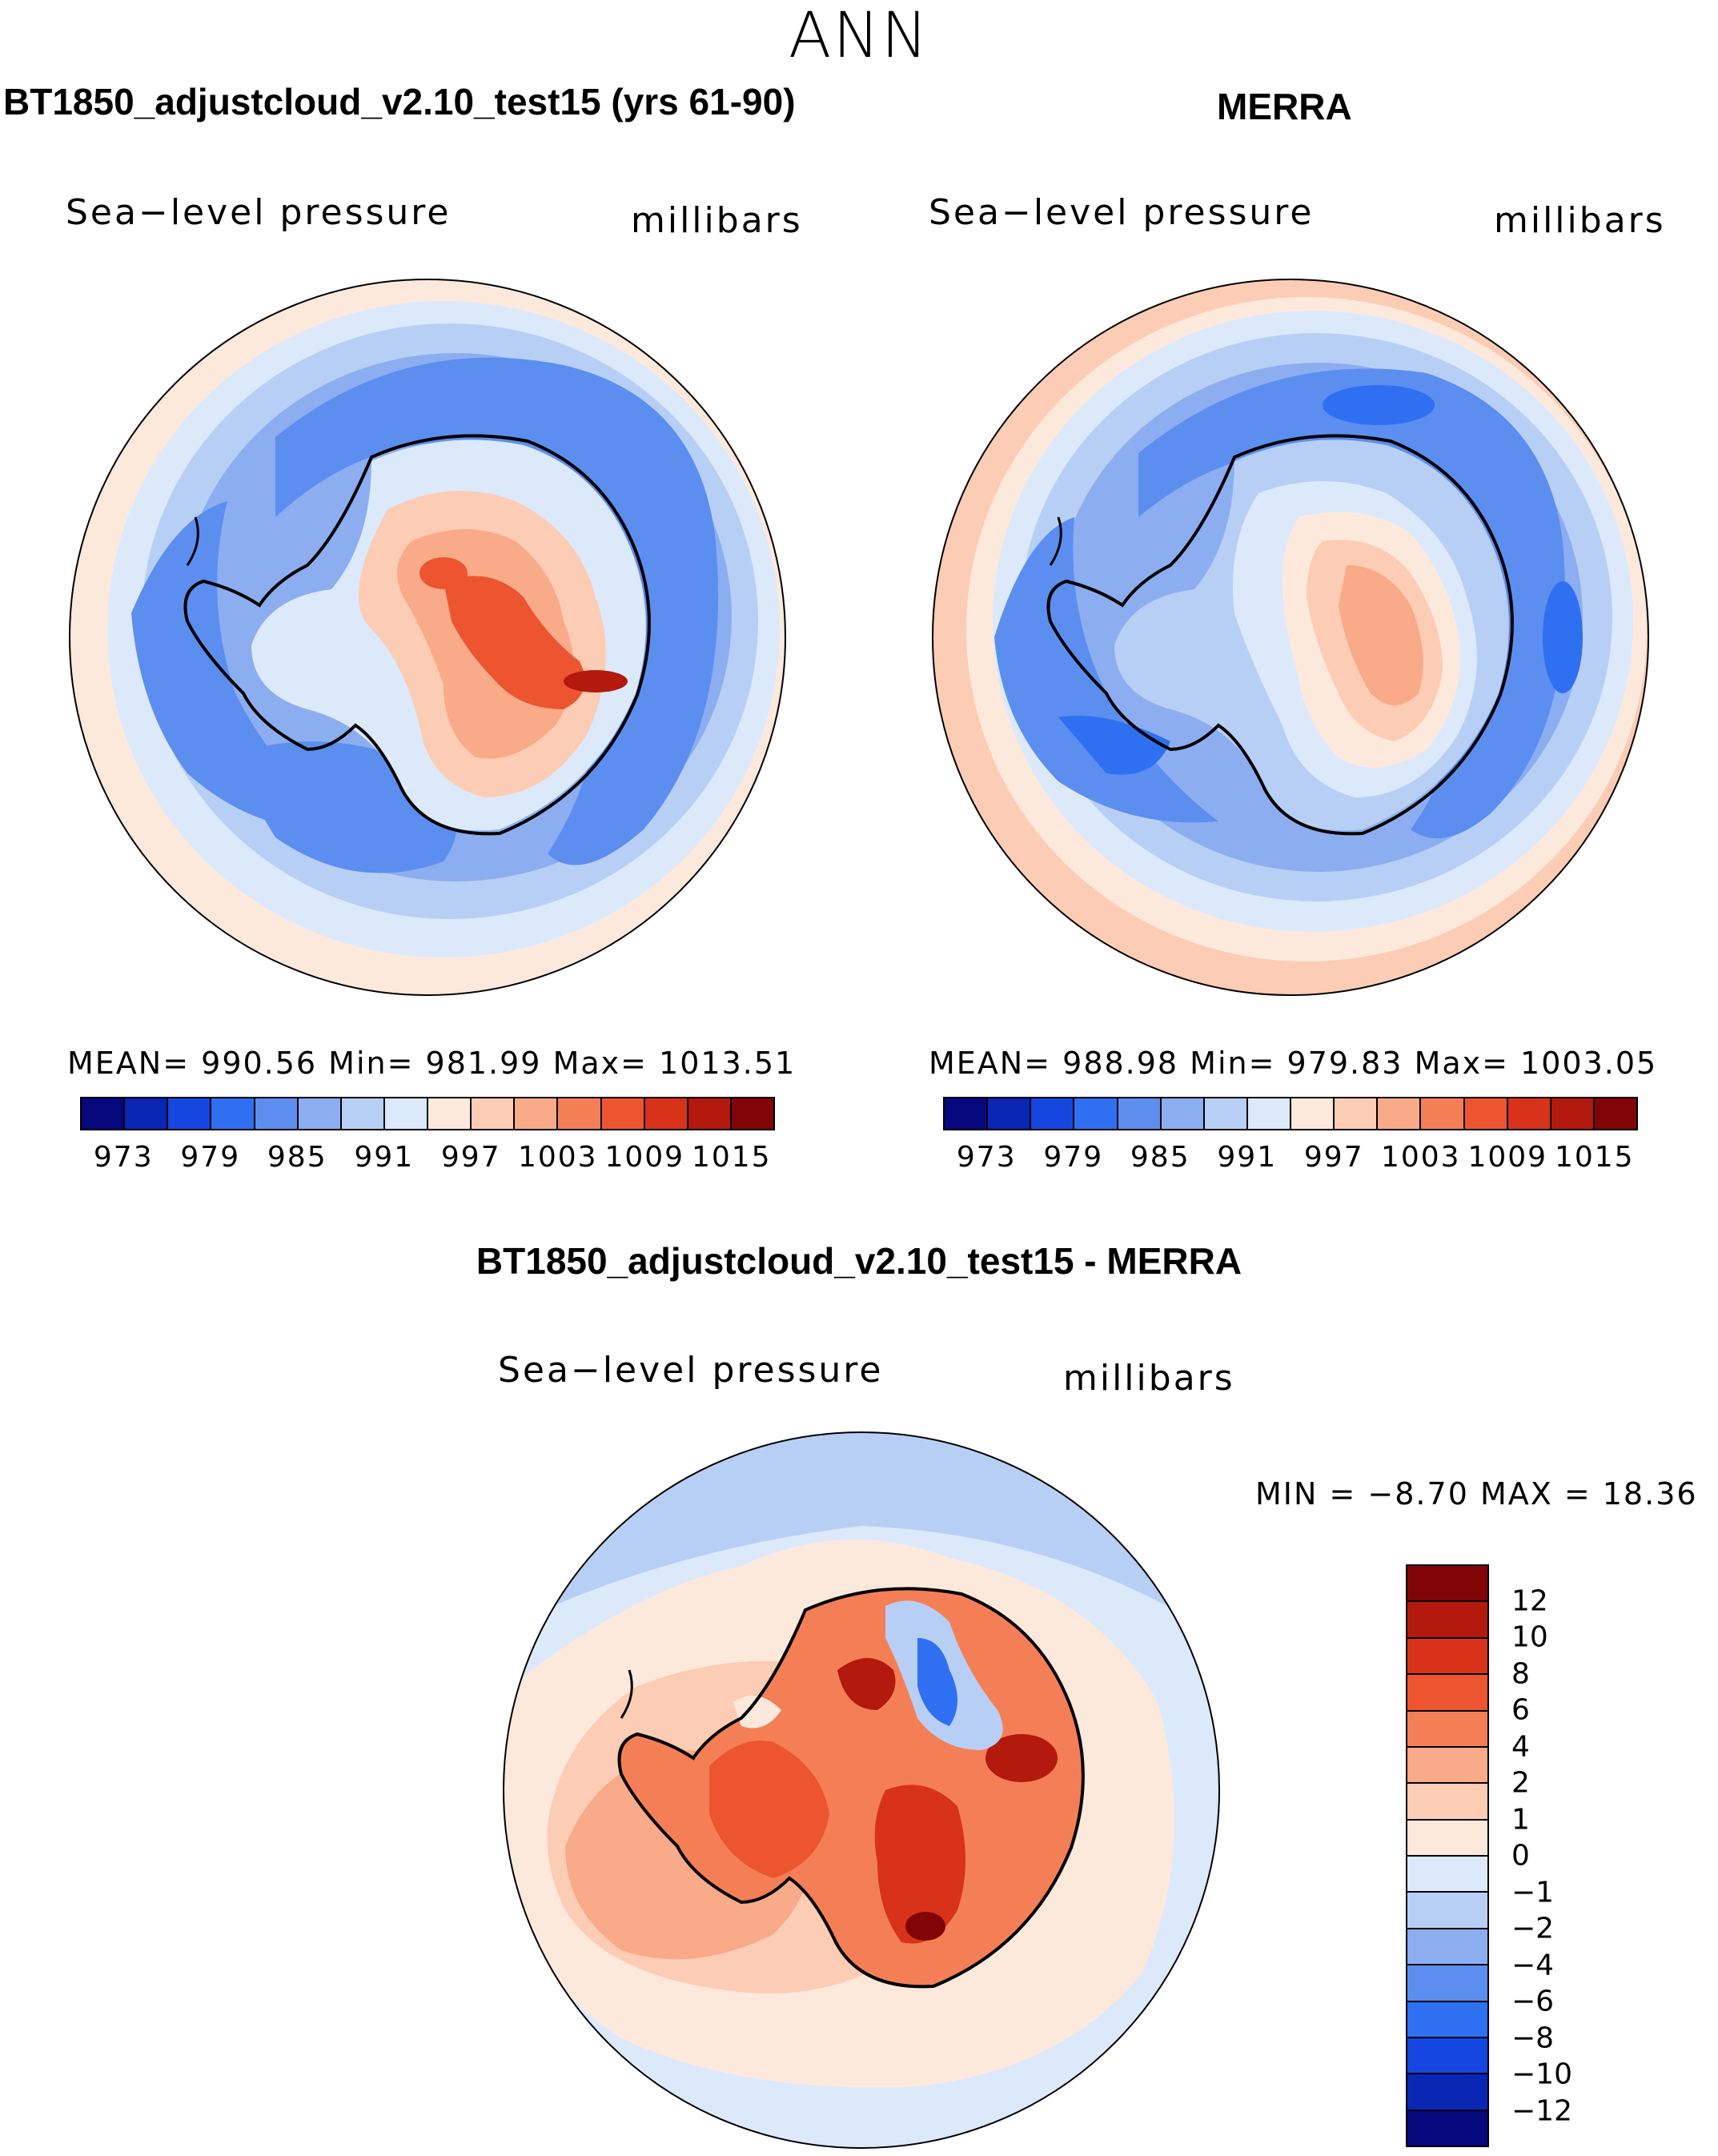  What do you see at coordinates (1284, 106) in the screenshot?
I see `panel-2-title: MERRA` at bounding box center [1284, 106].